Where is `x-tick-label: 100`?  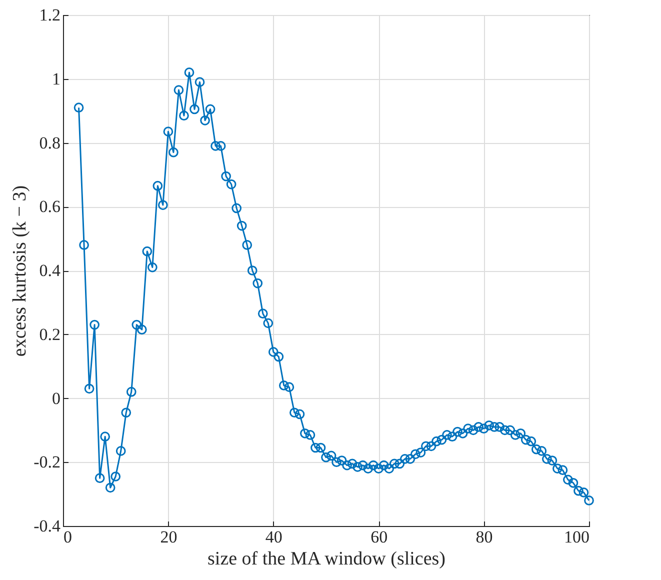
x-tick-label: 100 is located at coordinates (577, 537).